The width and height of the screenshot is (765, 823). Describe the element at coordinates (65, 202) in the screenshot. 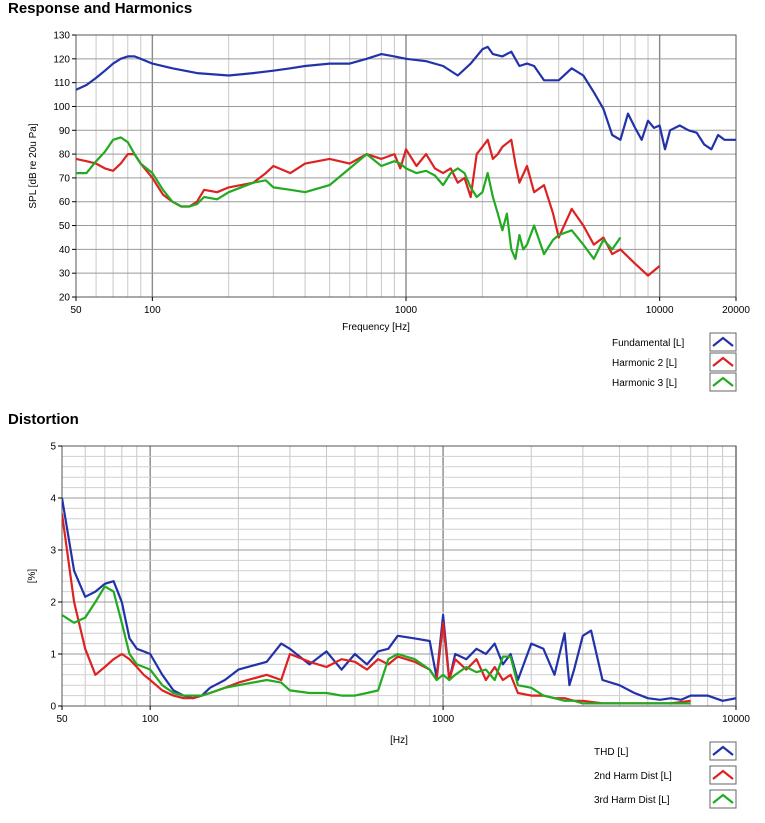

I see `y-tick-label: 60` at that location.